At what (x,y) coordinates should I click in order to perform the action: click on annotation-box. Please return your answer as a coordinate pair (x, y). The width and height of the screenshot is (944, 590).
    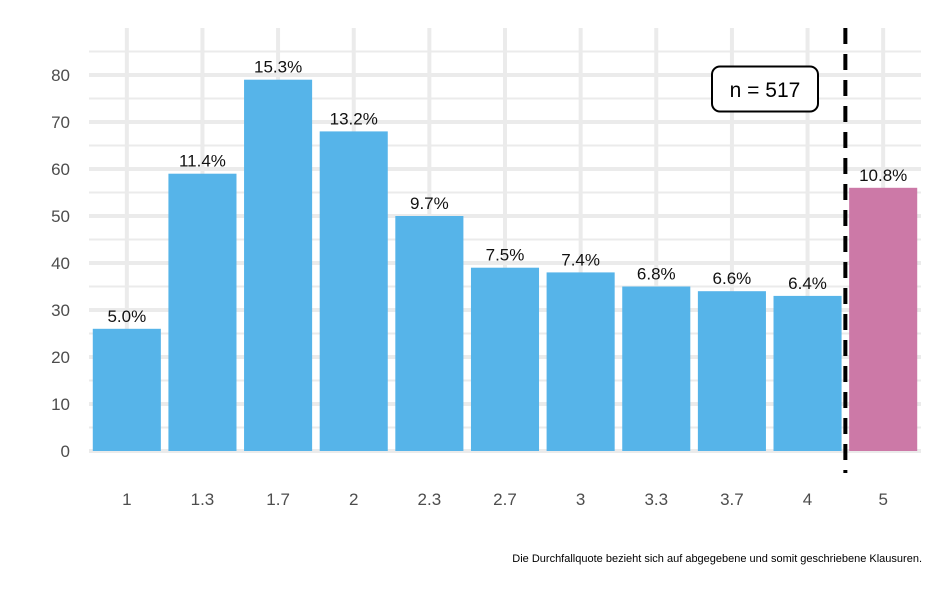
    Looking at the image, I should click on (765, 89).